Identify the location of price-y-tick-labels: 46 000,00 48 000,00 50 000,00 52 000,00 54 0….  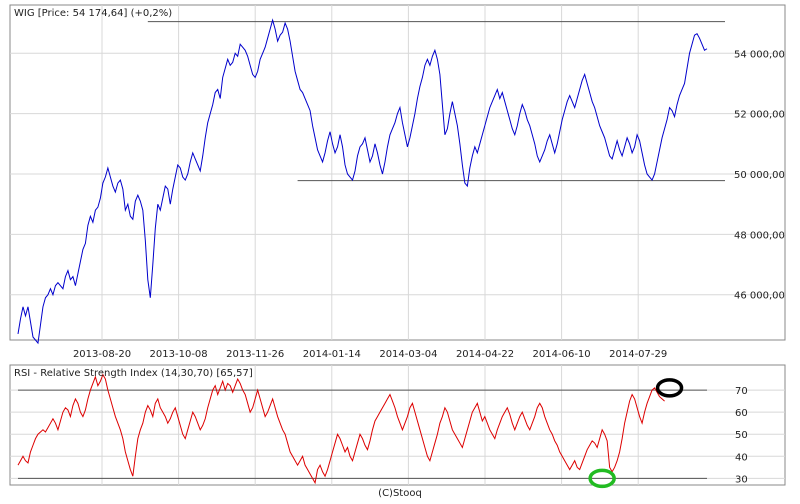
(759, 175).